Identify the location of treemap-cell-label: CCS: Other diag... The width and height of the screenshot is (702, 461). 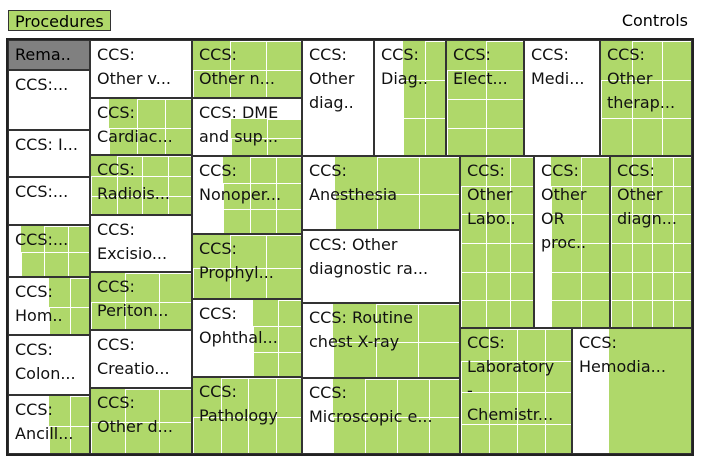
(332, 78).